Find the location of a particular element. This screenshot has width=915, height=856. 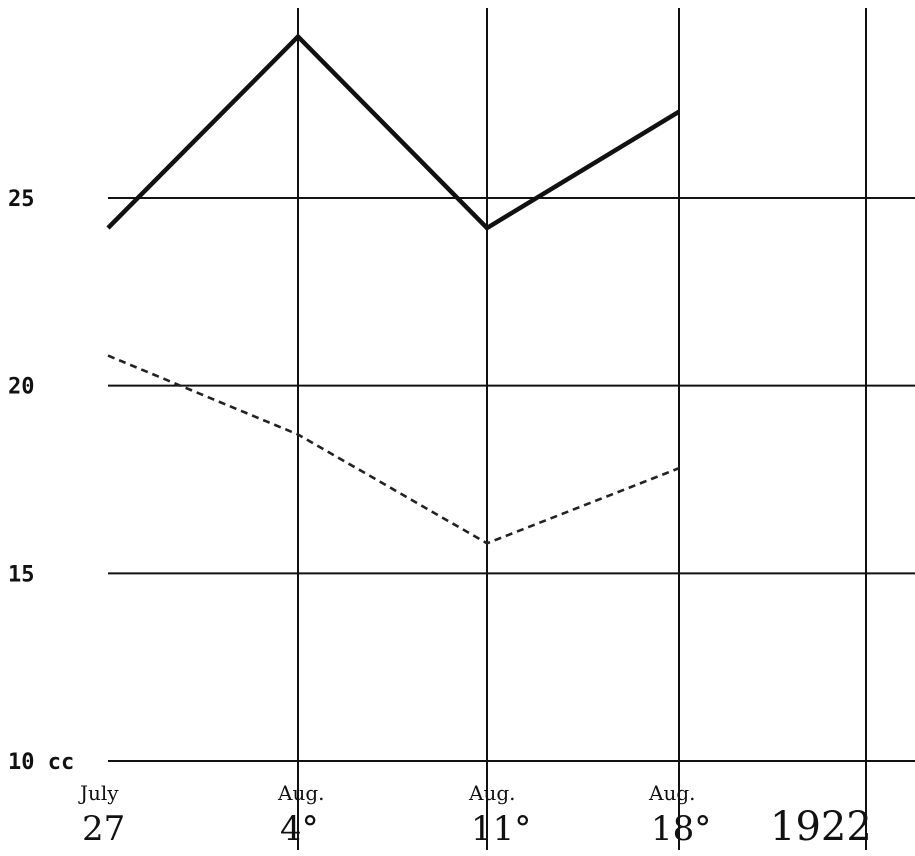

x-tick-month-3: Aug. is located at coordinates (491, 793).